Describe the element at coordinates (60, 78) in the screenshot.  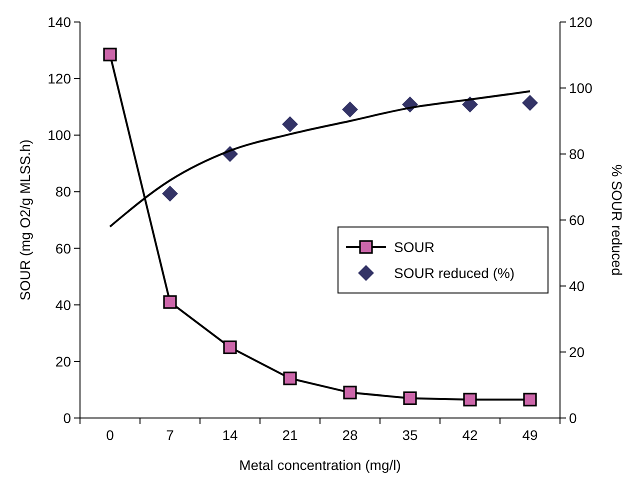
I see `y-tick-label: 120` at that location.